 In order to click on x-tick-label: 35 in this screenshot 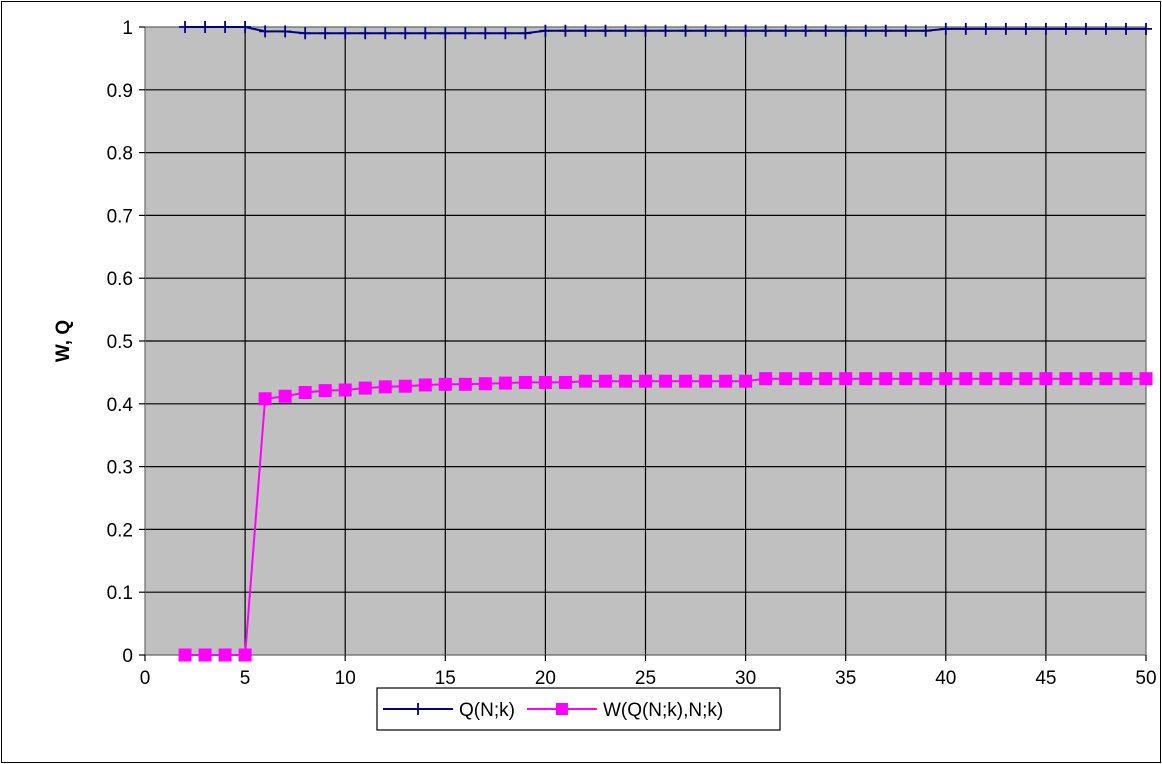, I will do `click(845, 678)`.